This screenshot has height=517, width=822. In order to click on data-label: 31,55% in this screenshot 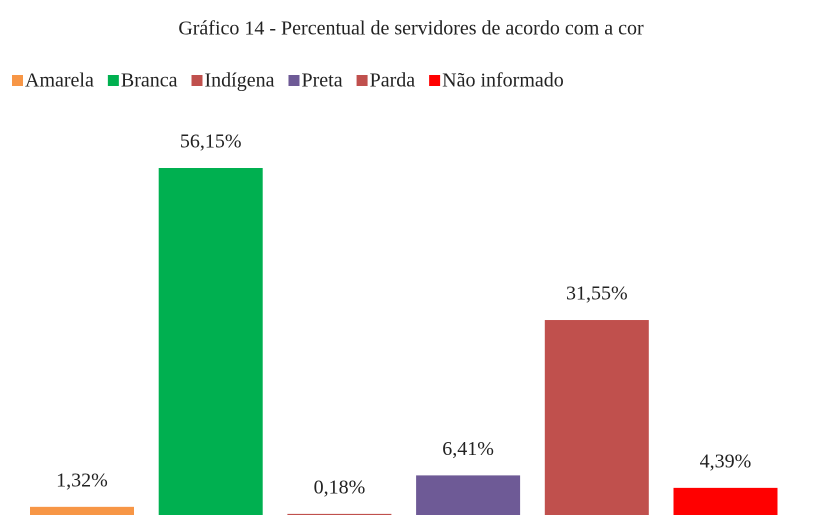, I will do `click(597, 294)`.